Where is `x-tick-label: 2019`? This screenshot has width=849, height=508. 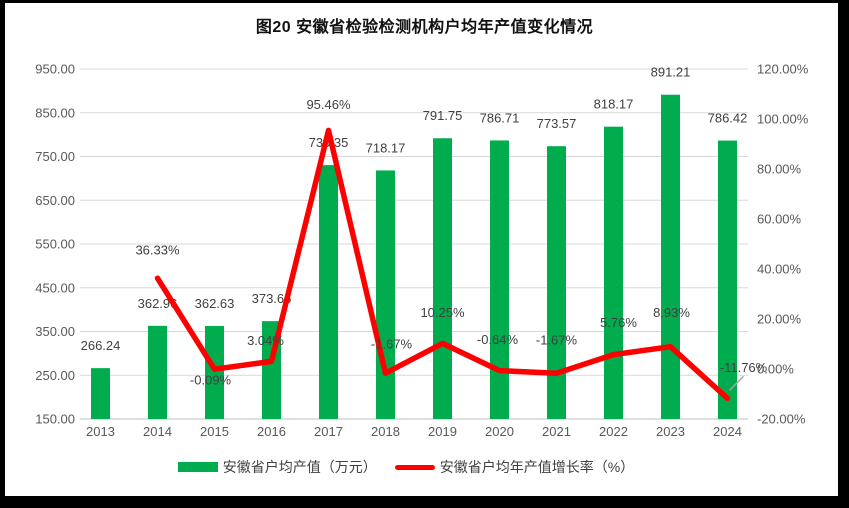
x-tick-label: 2019 is located at coordinates (442, 431).